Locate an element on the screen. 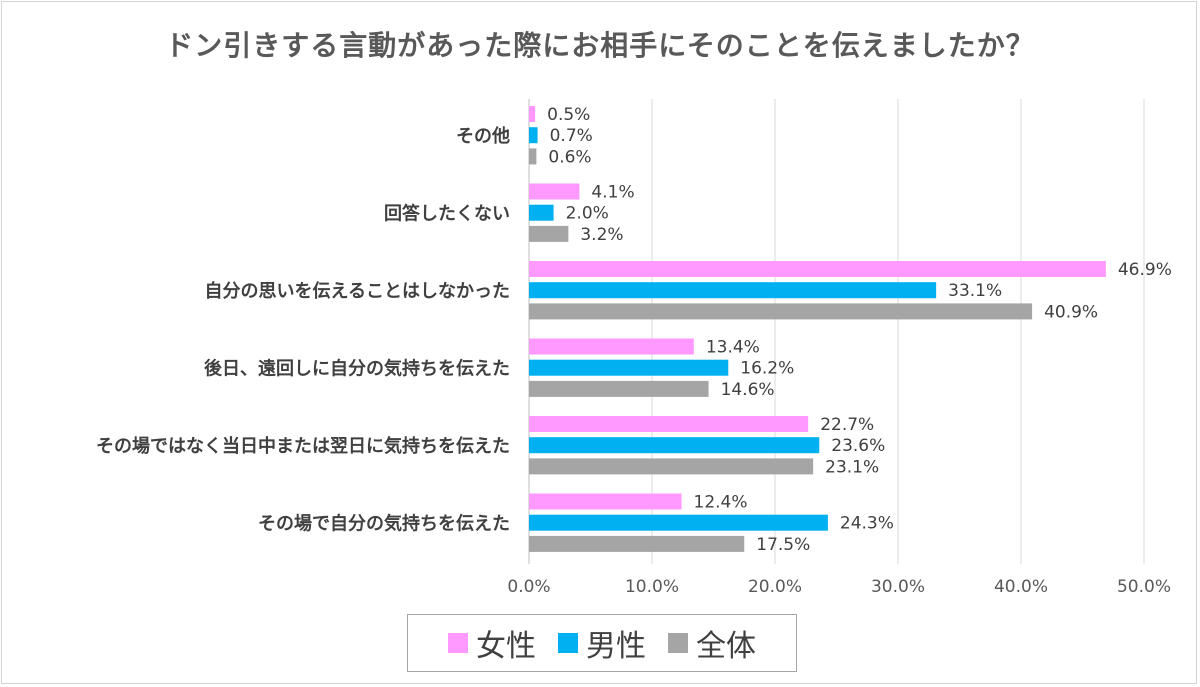 This screenshot has height=687, width=1200. category-label: その他 is located at coordinates (483, 136).